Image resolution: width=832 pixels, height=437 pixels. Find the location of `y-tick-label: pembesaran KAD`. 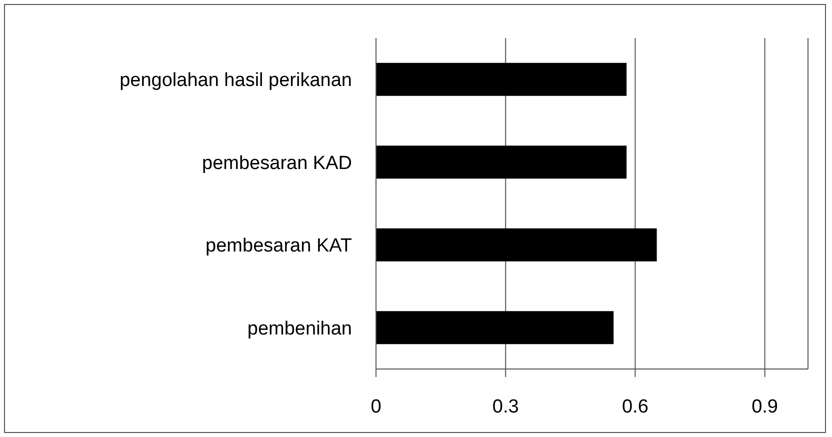

y-tick-label: pembesaran KAD is located at coordinates (277, 163).